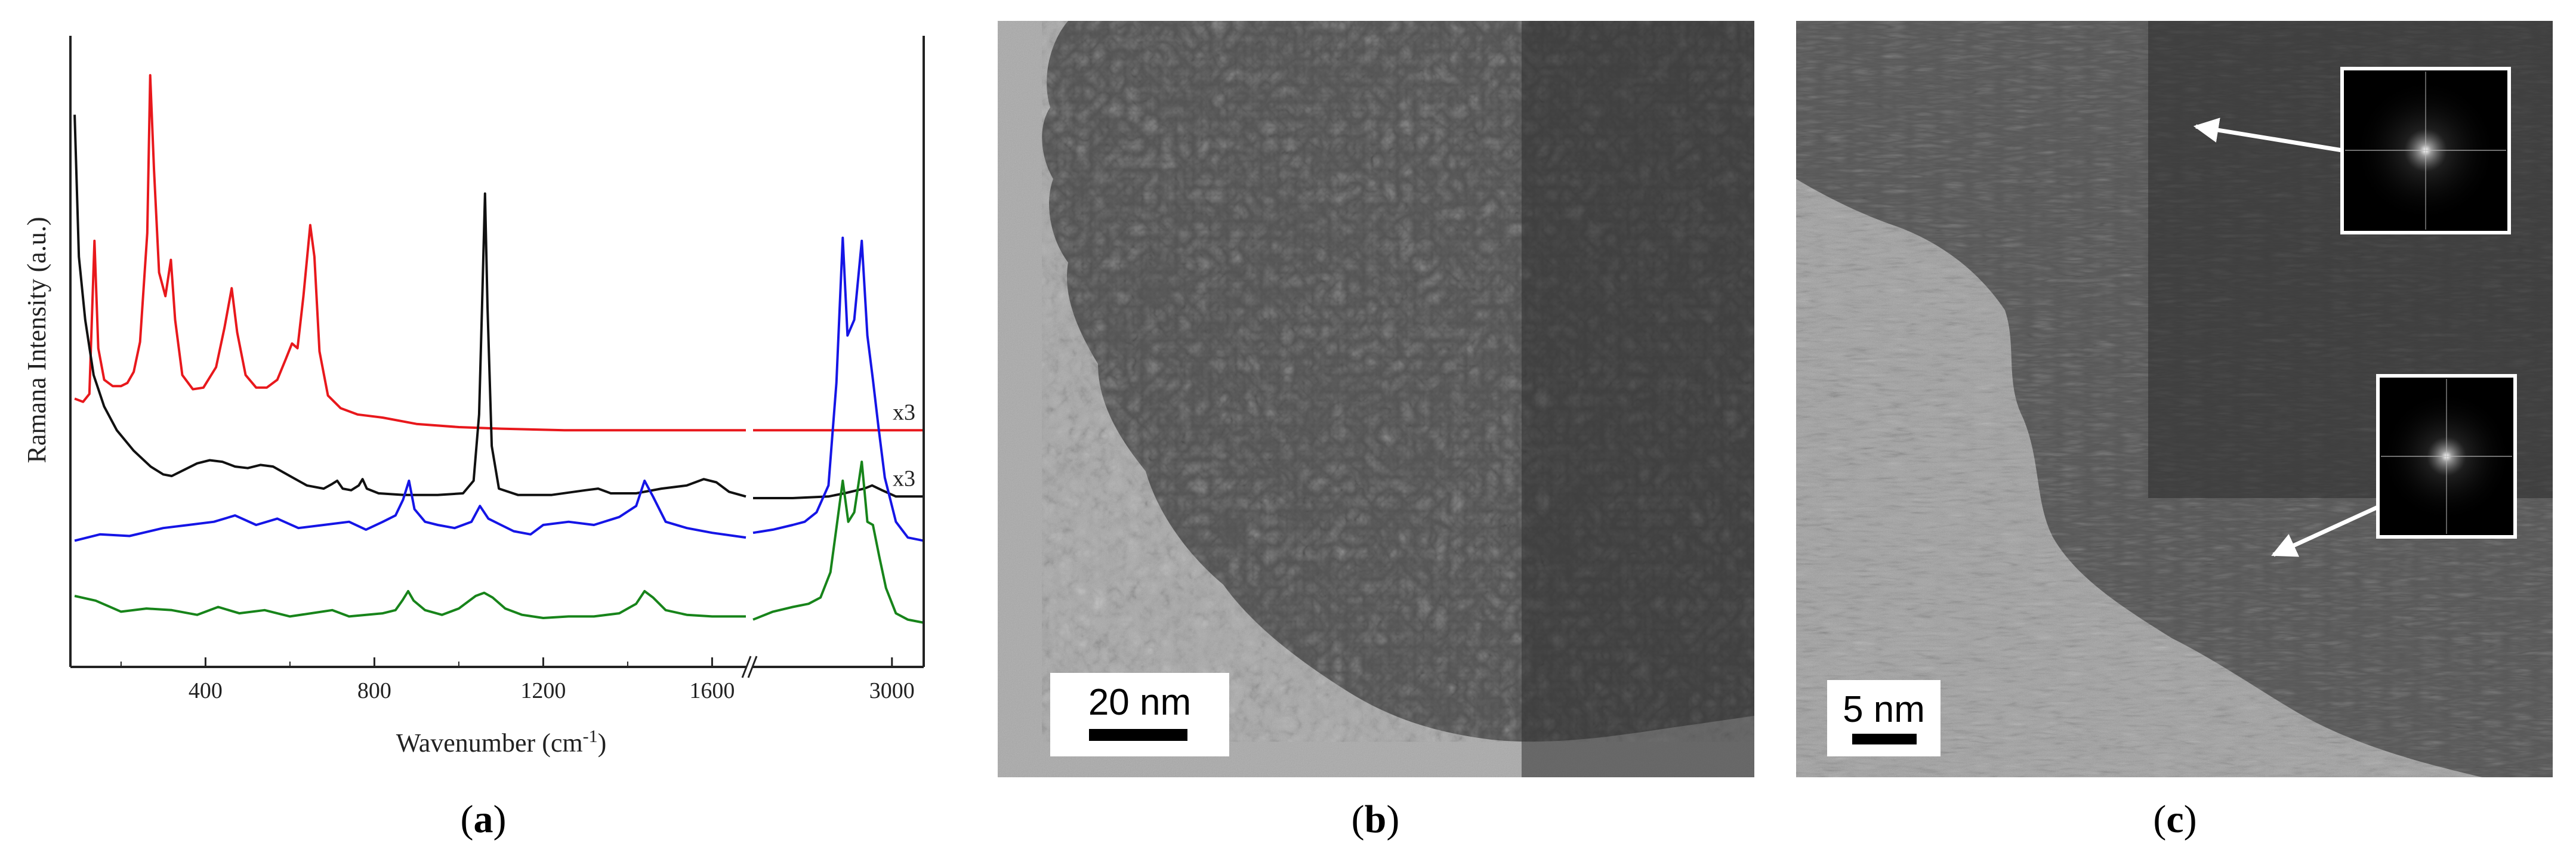 This screenshot has height=859, width=2576. Describe the element at coordinates (838, 542) in the screenshot. I see `series-3-line-high` at that location.